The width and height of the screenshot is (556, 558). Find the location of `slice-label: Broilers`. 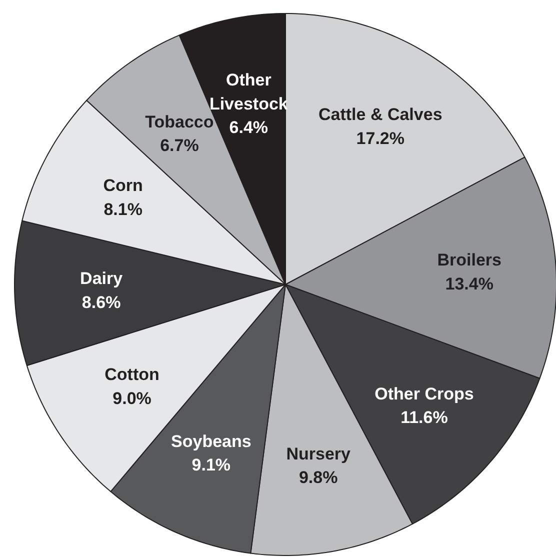

slice-label: Broilers is located at coordinates (469, 260).